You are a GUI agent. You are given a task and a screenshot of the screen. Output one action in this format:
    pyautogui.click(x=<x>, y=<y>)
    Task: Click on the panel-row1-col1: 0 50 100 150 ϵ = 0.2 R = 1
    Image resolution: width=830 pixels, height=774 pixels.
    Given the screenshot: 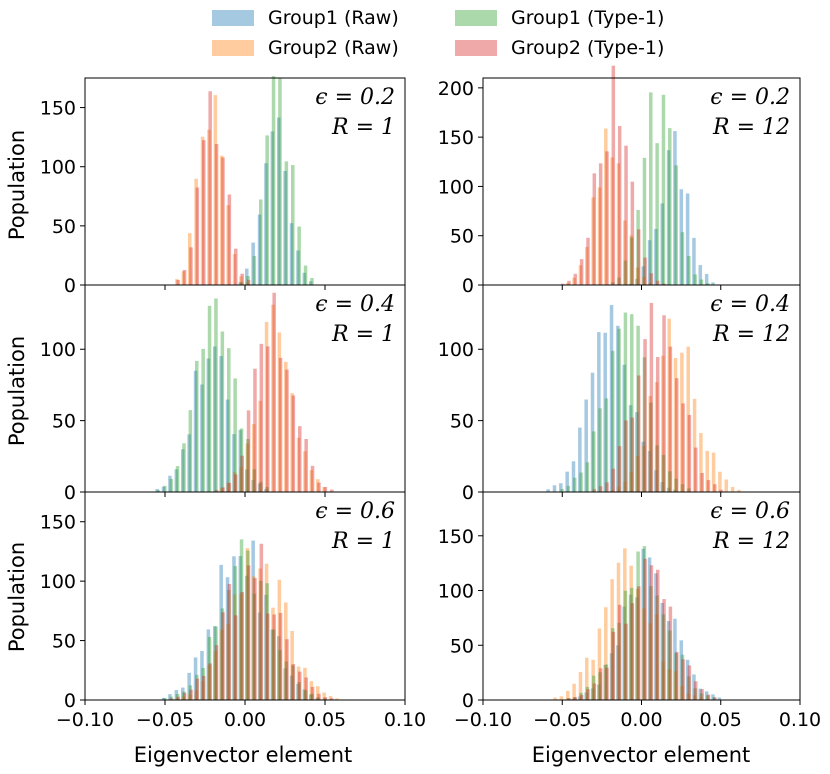 What is the action you would take?
    pyautogui.click(x=223, y=186)
    